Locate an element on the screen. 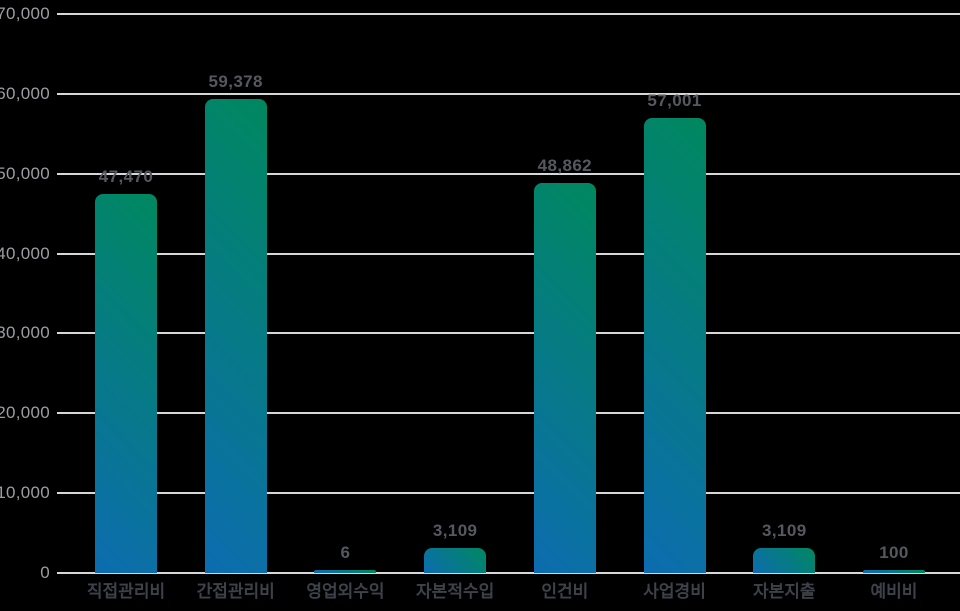  category-label: 간접관리비 is located at coordinates (235, 591).